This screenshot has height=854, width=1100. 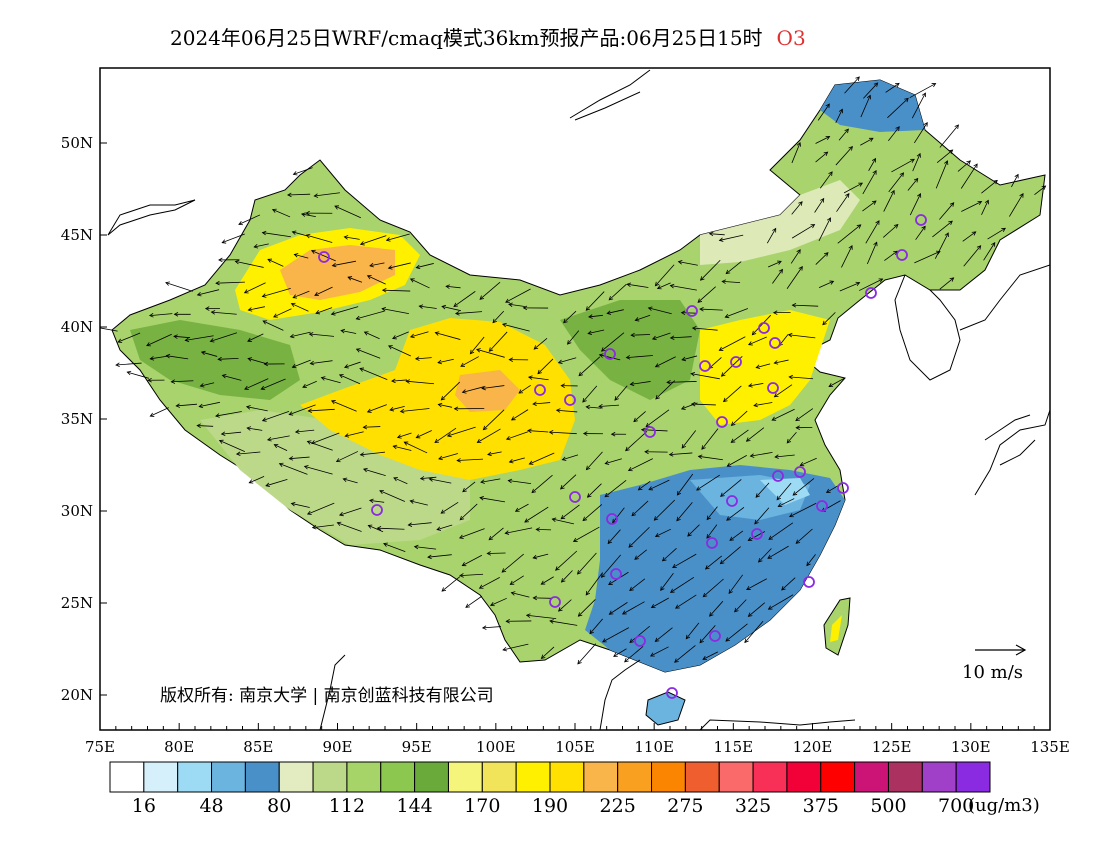 I want to click on colorbar-label: 375, so click(x=821, y=806).